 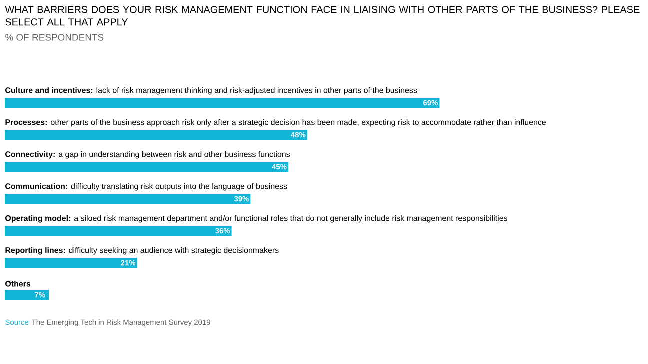 What do you see at coordinates (55, 37) in the screenshot?
I see `chart-subtitle: % OF RESPONDENTS` at bounding box center [55, 37].